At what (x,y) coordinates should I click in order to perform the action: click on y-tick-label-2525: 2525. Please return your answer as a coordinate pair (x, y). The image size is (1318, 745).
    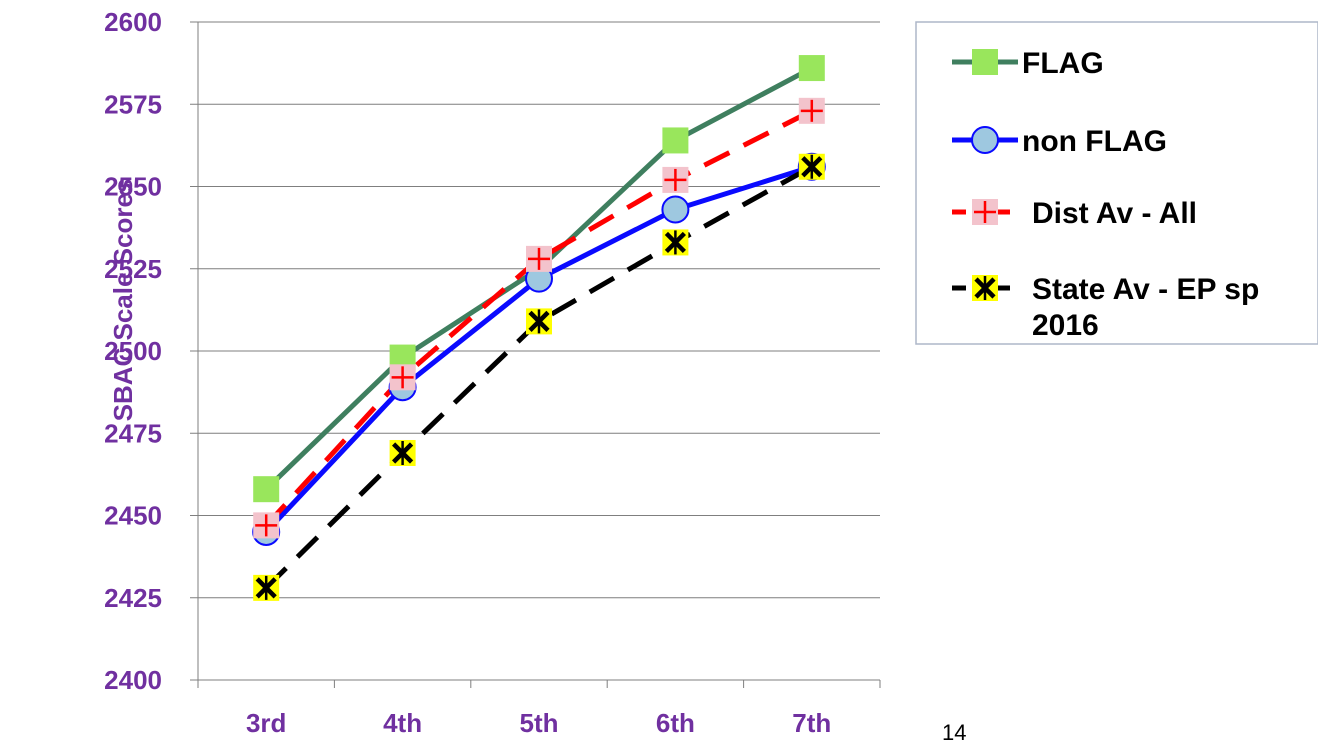
    Looking at the image, I should click on (133, 269).